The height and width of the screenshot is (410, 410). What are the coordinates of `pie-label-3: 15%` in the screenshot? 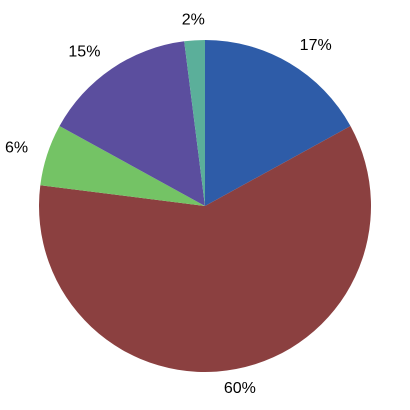 It's located at (84, 51).